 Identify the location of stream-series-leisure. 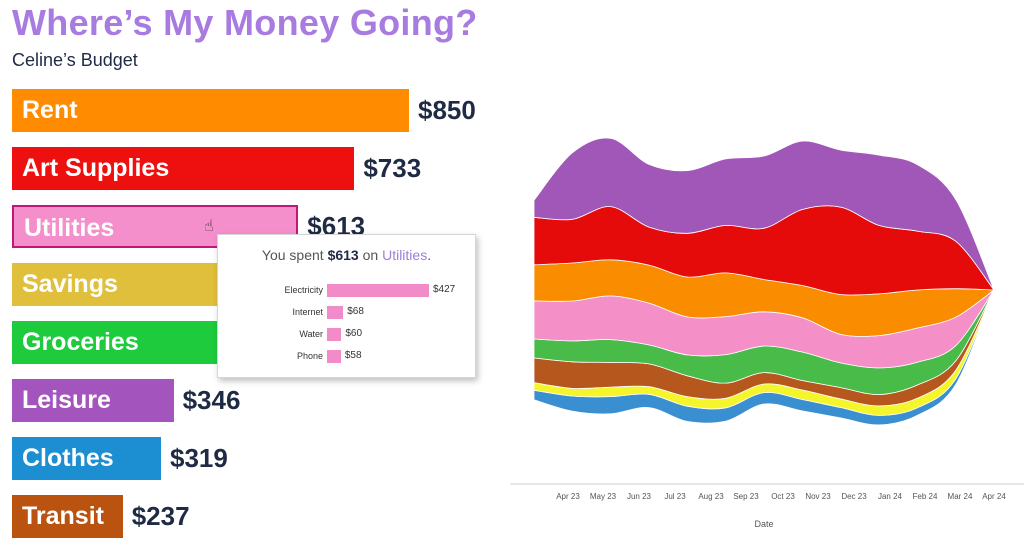
(764, 214).